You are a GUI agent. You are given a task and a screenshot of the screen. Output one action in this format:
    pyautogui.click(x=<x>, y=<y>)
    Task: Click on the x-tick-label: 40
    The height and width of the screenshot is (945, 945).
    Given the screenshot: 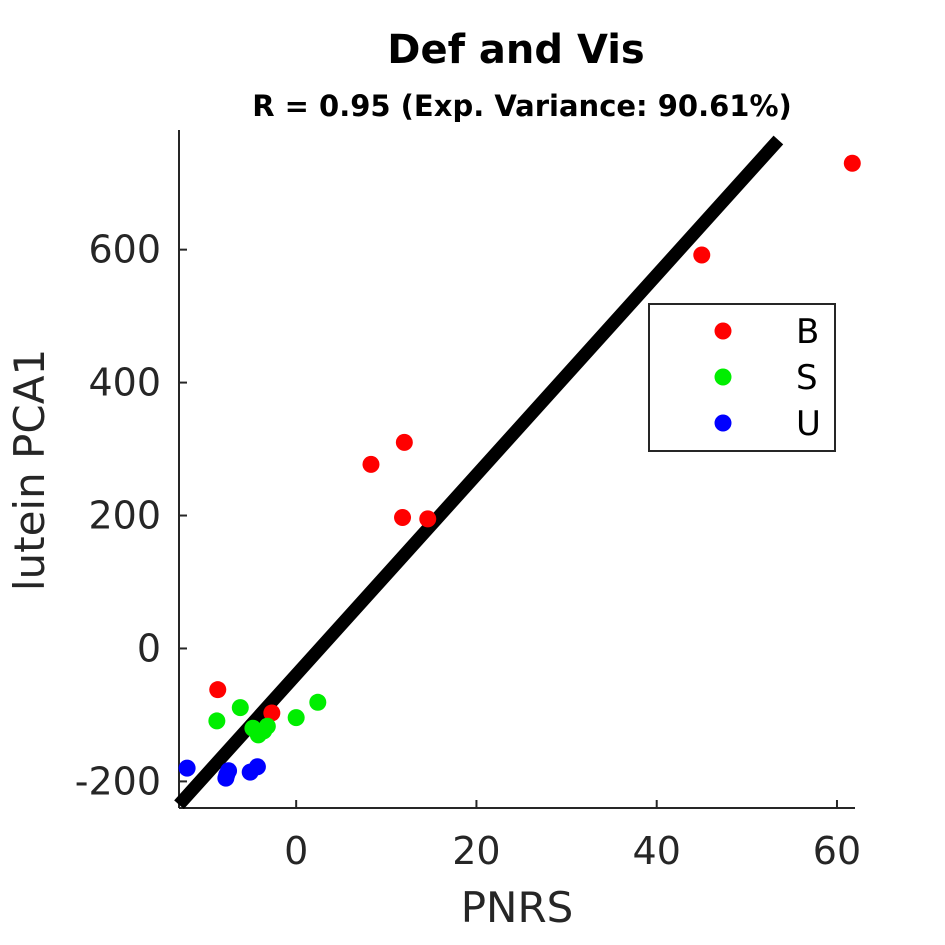 What is the action you would take?
    pyautogui.click(x=657, y=851)
    